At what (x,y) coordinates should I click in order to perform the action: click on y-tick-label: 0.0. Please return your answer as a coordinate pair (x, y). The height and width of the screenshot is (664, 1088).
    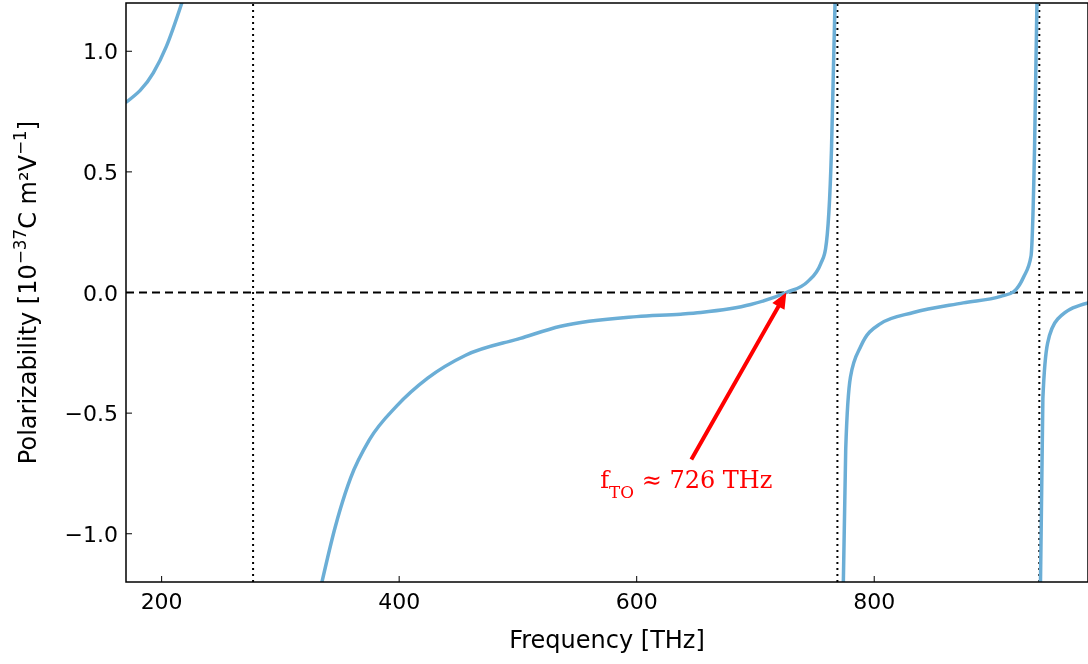
    Looking at the image, I should click on (100, 293).